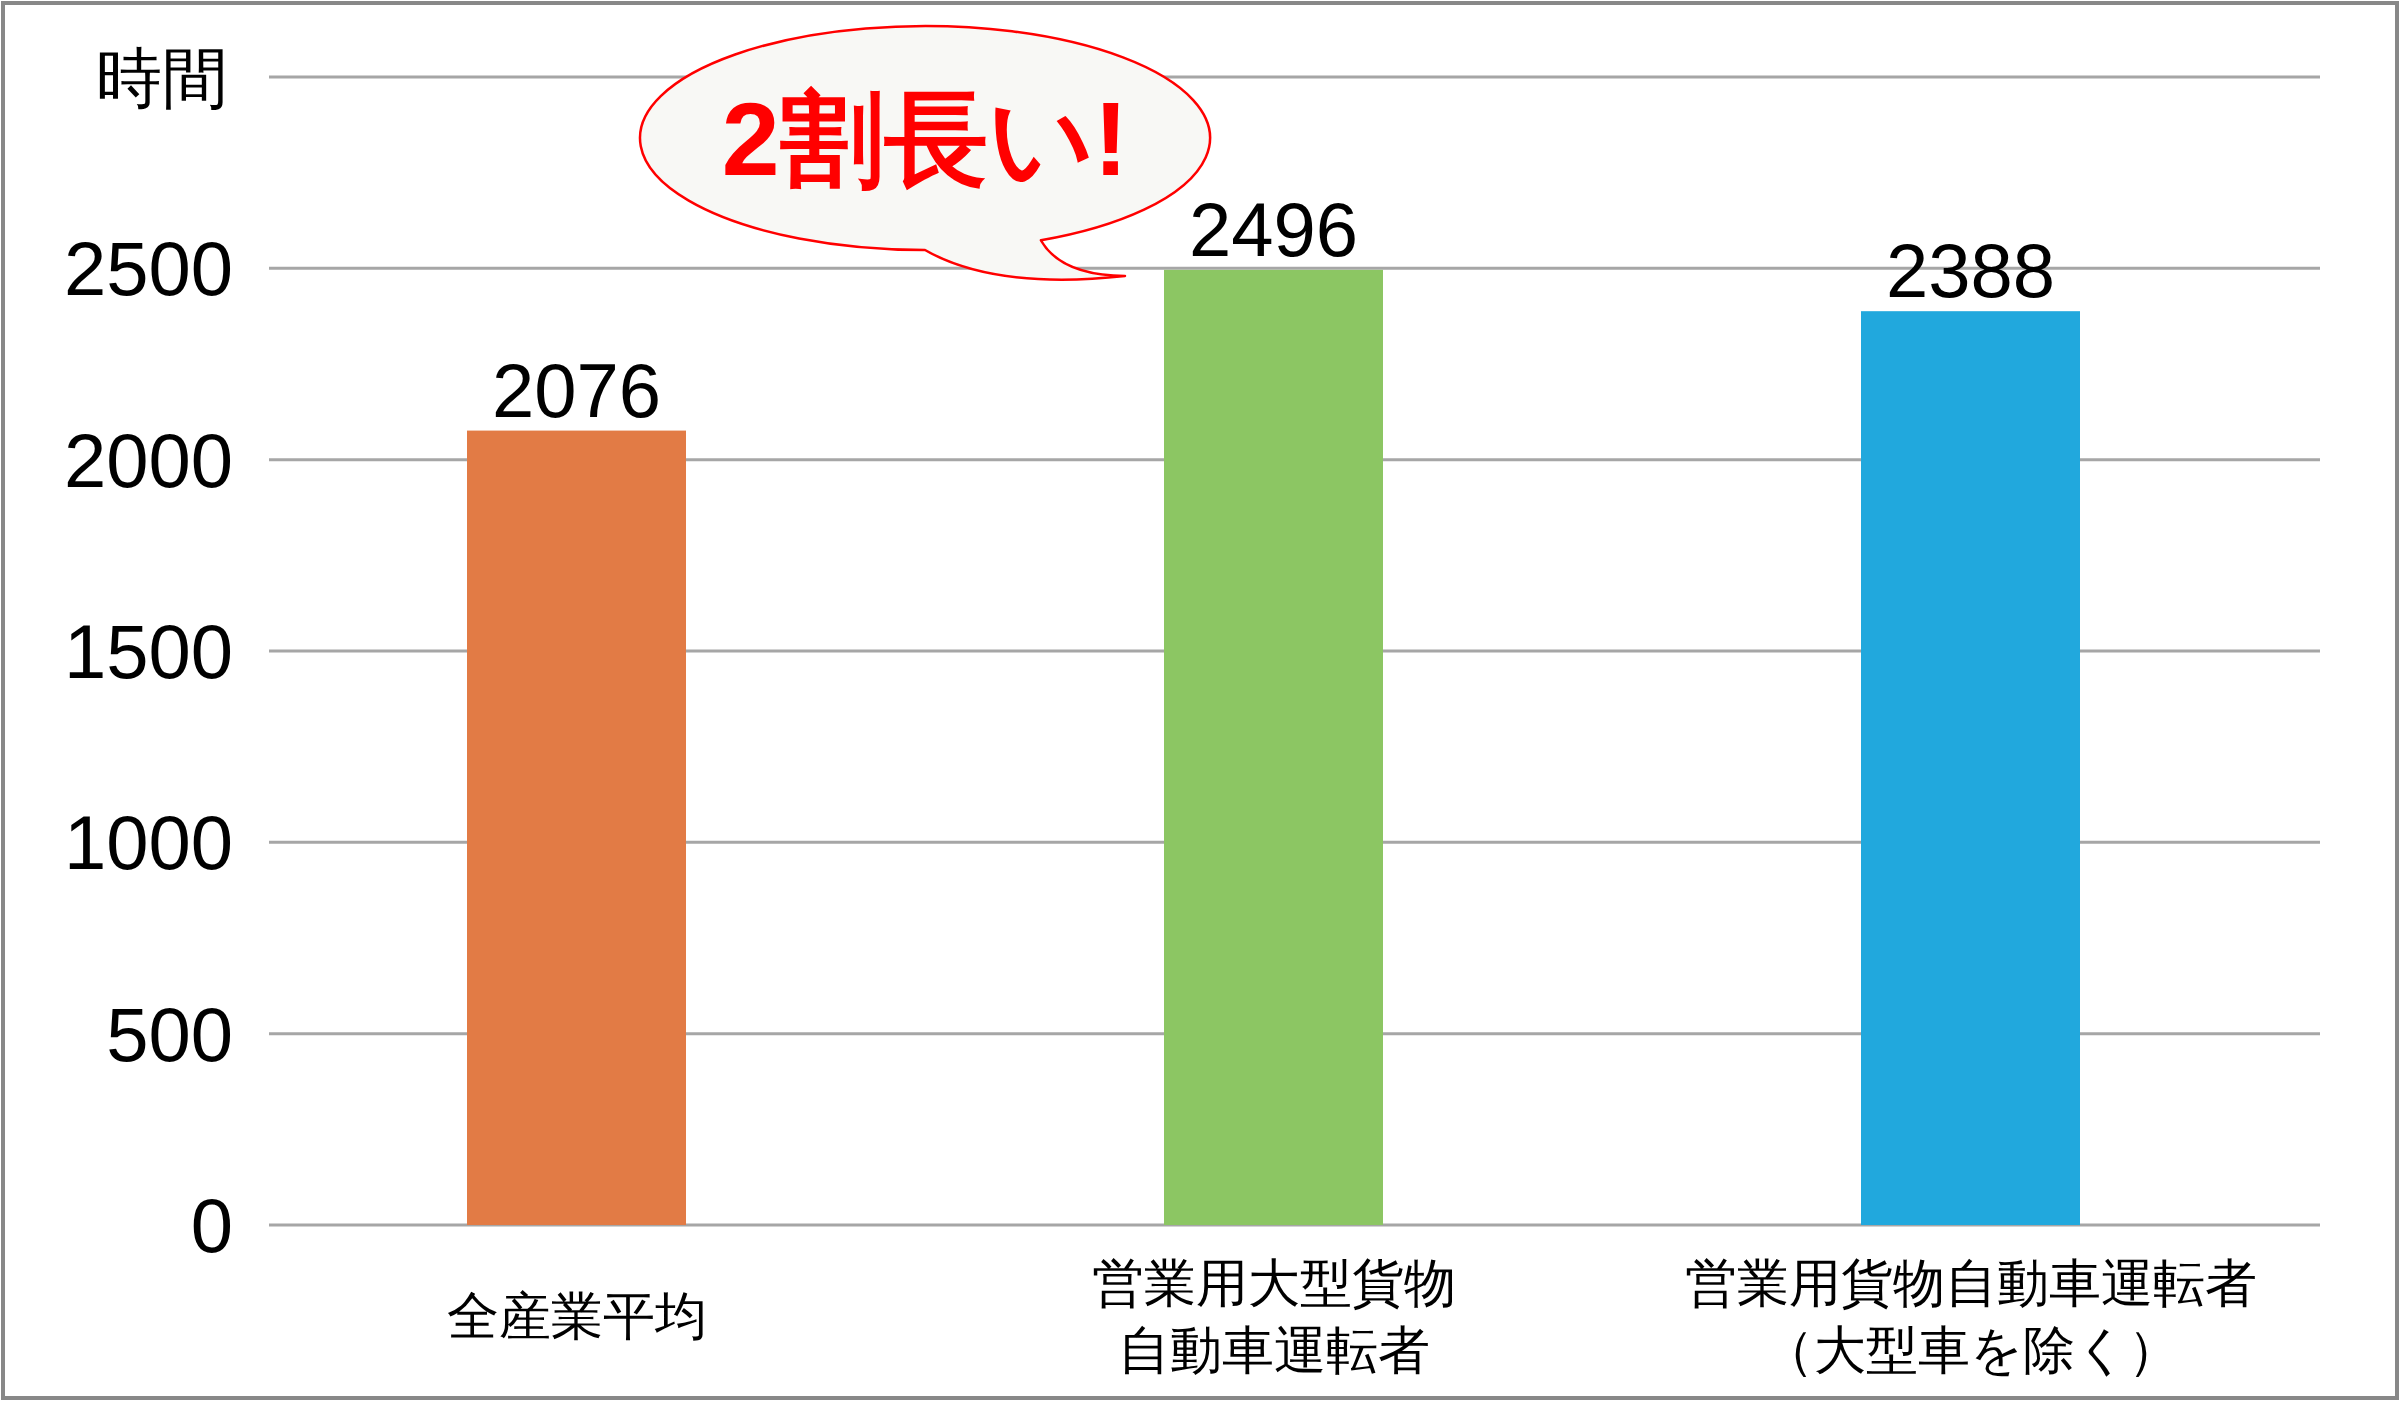 This screenshot has width=2400, height=1401. What do you see at coordinates (925, 139) in the screenshot?
I see `annotation: 2割長い!` at bounding box center [925, 139].